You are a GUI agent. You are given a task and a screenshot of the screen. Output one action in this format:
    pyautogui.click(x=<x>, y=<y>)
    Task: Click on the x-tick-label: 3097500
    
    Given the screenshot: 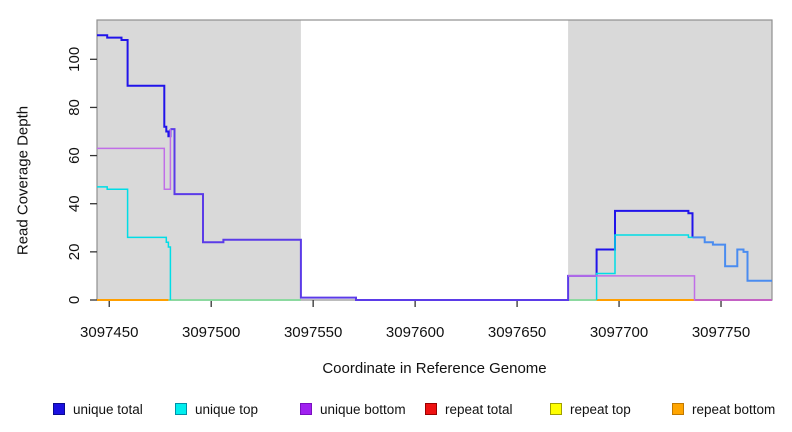 What is the action you would take?
    pyautogui.click(x=211, y=332)
    